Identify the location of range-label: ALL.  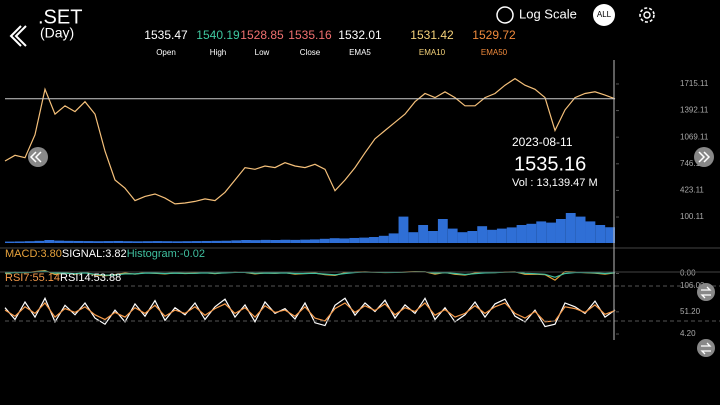
(604, 14).